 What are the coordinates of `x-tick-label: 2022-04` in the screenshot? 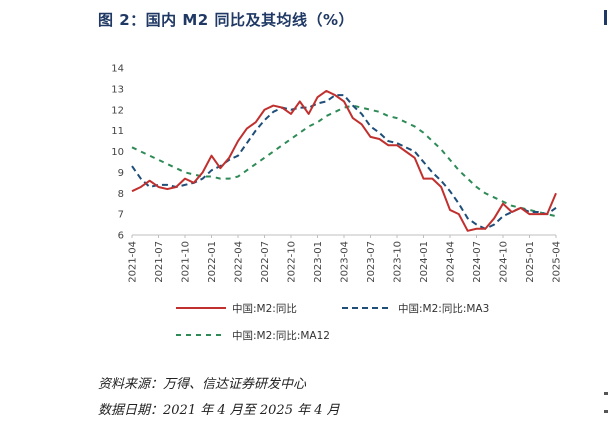 It's located at (239, 262).